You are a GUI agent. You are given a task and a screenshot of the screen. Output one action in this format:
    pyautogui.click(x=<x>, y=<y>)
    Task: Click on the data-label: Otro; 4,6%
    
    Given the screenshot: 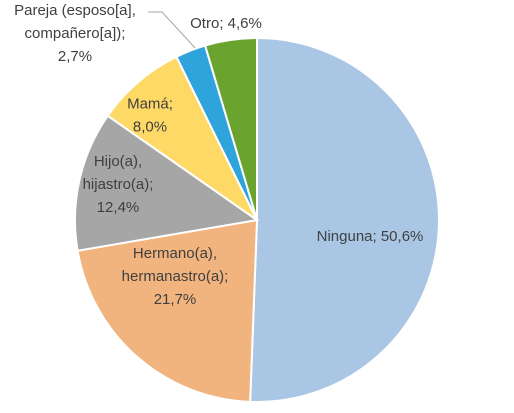 What is the action you would take?
    pyautogui.click(x=226, y=23)
    